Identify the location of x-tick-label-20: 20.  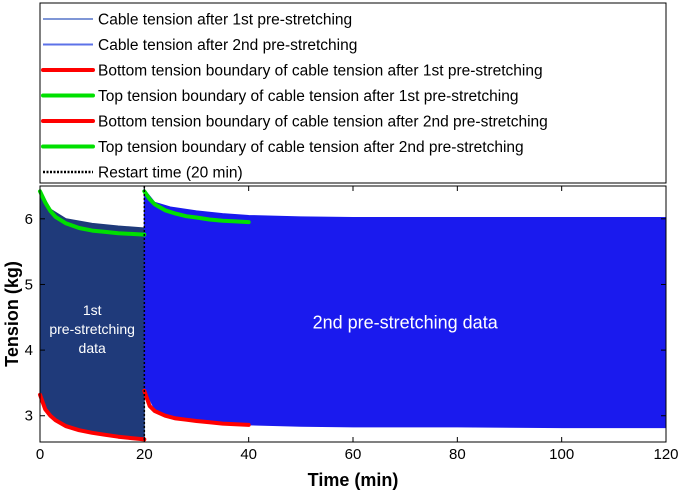
(144, 454).